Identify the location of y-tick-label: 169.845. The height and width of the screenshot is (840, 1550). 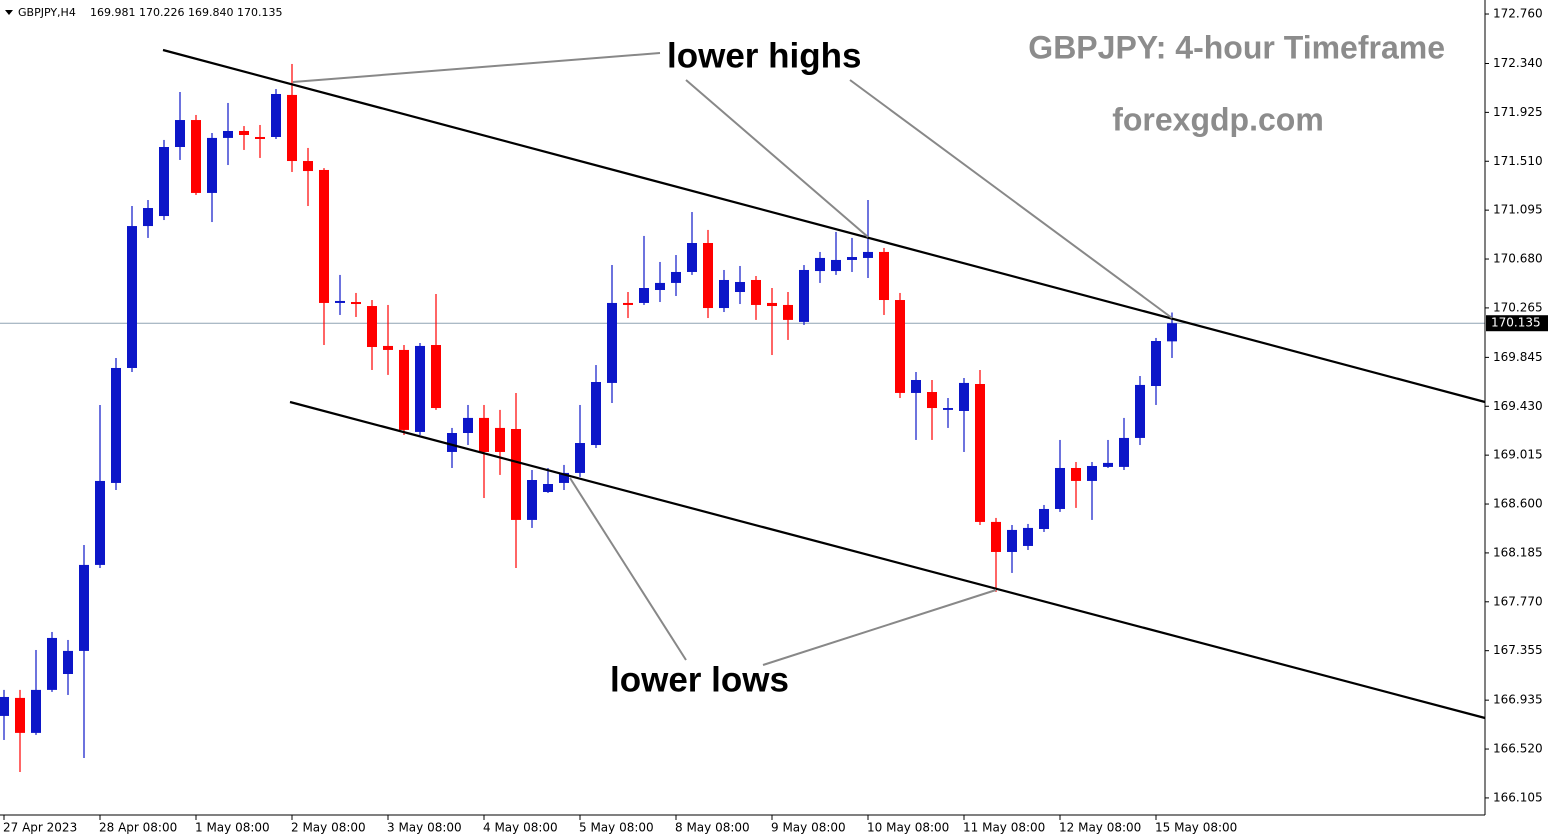
(1518, 357).